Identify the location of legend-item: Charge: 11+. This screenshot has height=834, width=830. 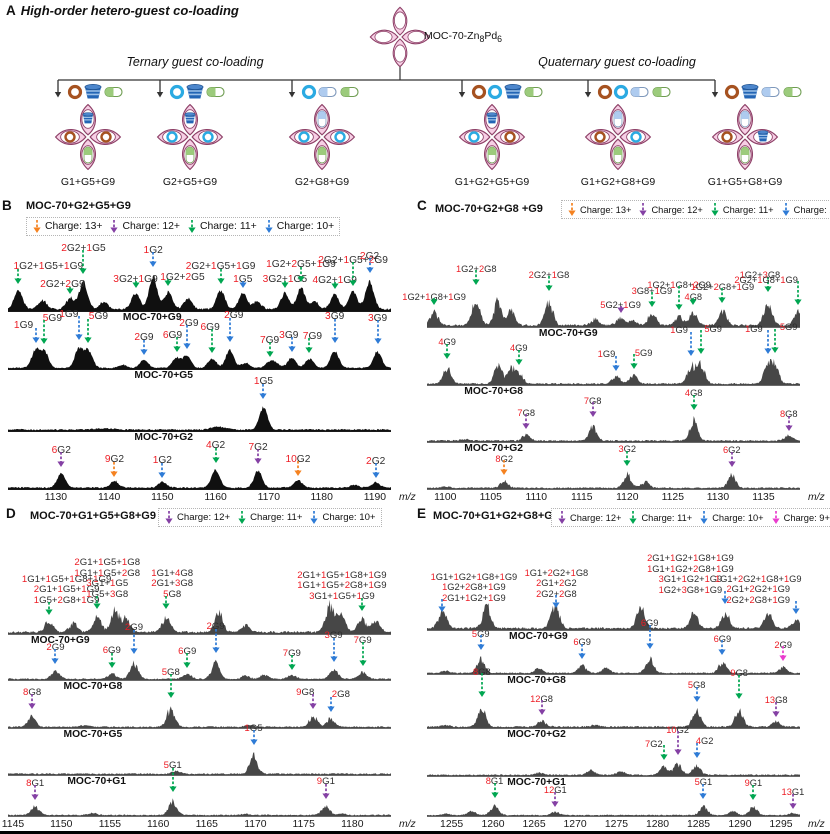
(660, 517).